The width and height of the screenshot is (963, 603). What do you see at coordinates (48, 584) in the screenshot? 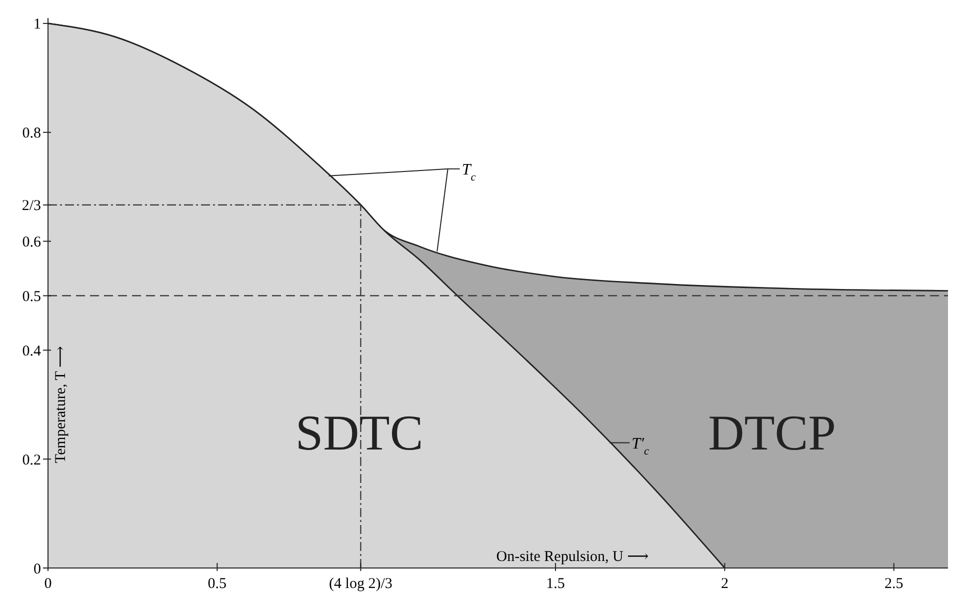
I see `x-tick-label: 0` at bounding box center [48, 584].